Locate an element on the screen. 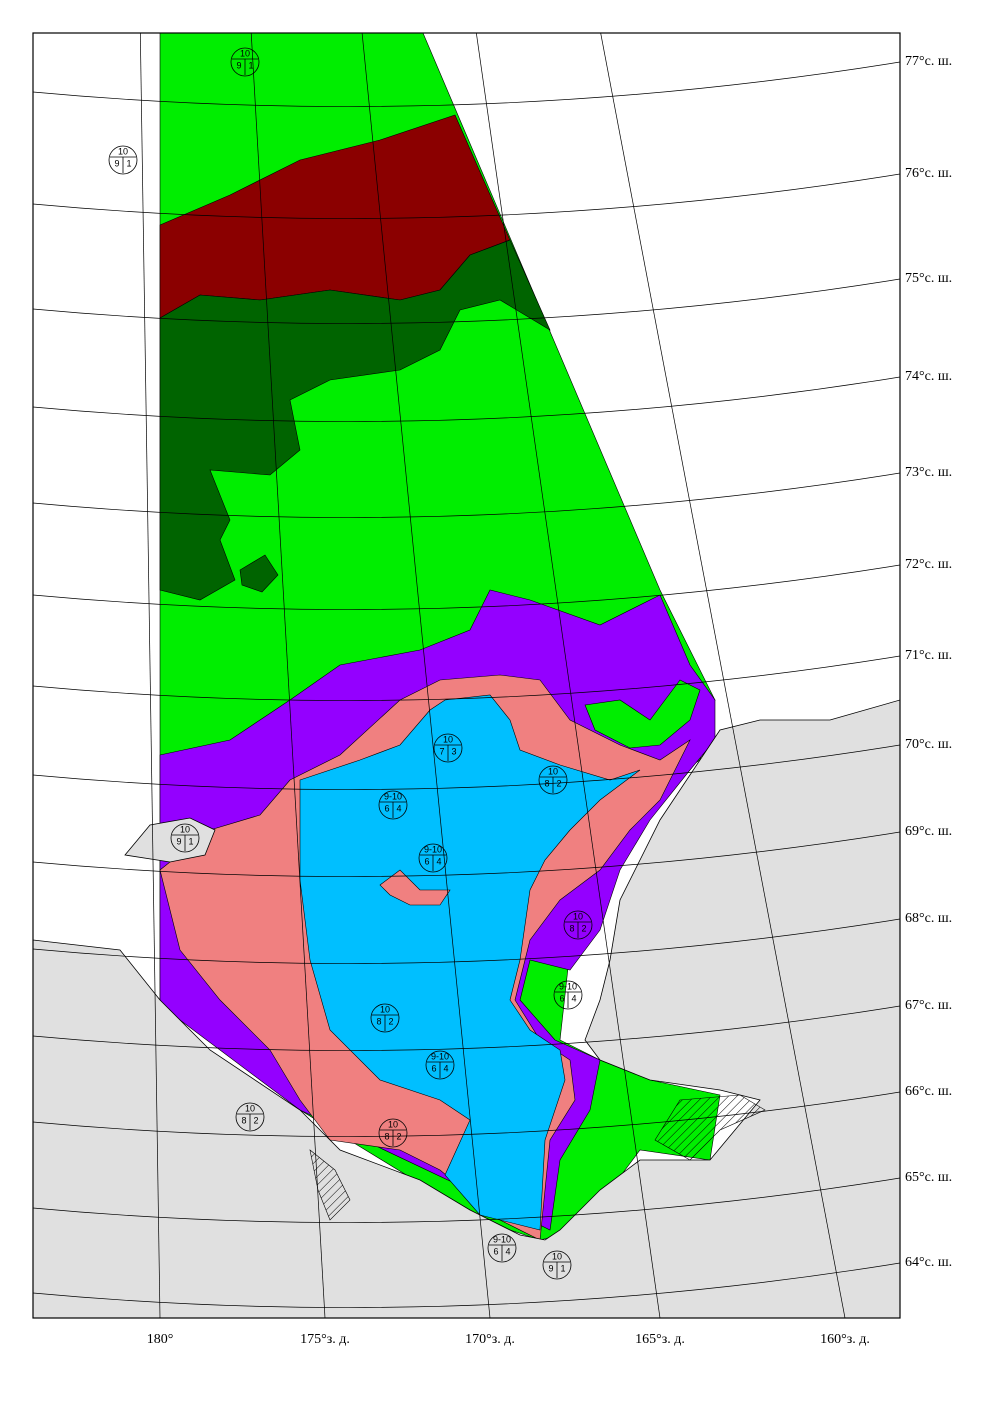 This screenshot has width=993, height=1407. latitude-label: 66°с. ш. is located at coordinates (928, 1091).